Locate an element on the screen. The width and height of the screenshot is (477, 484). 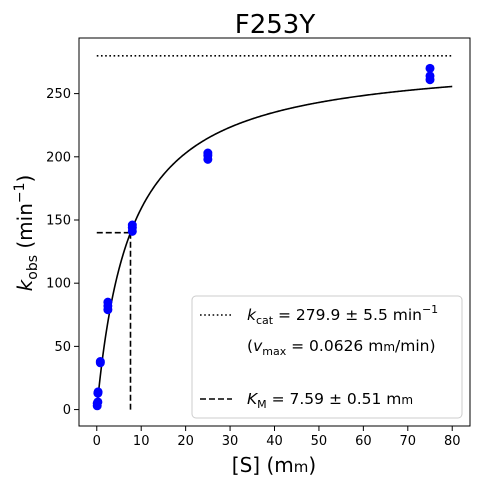
legend-kcat-k: k is located at coordinates (252, 315).